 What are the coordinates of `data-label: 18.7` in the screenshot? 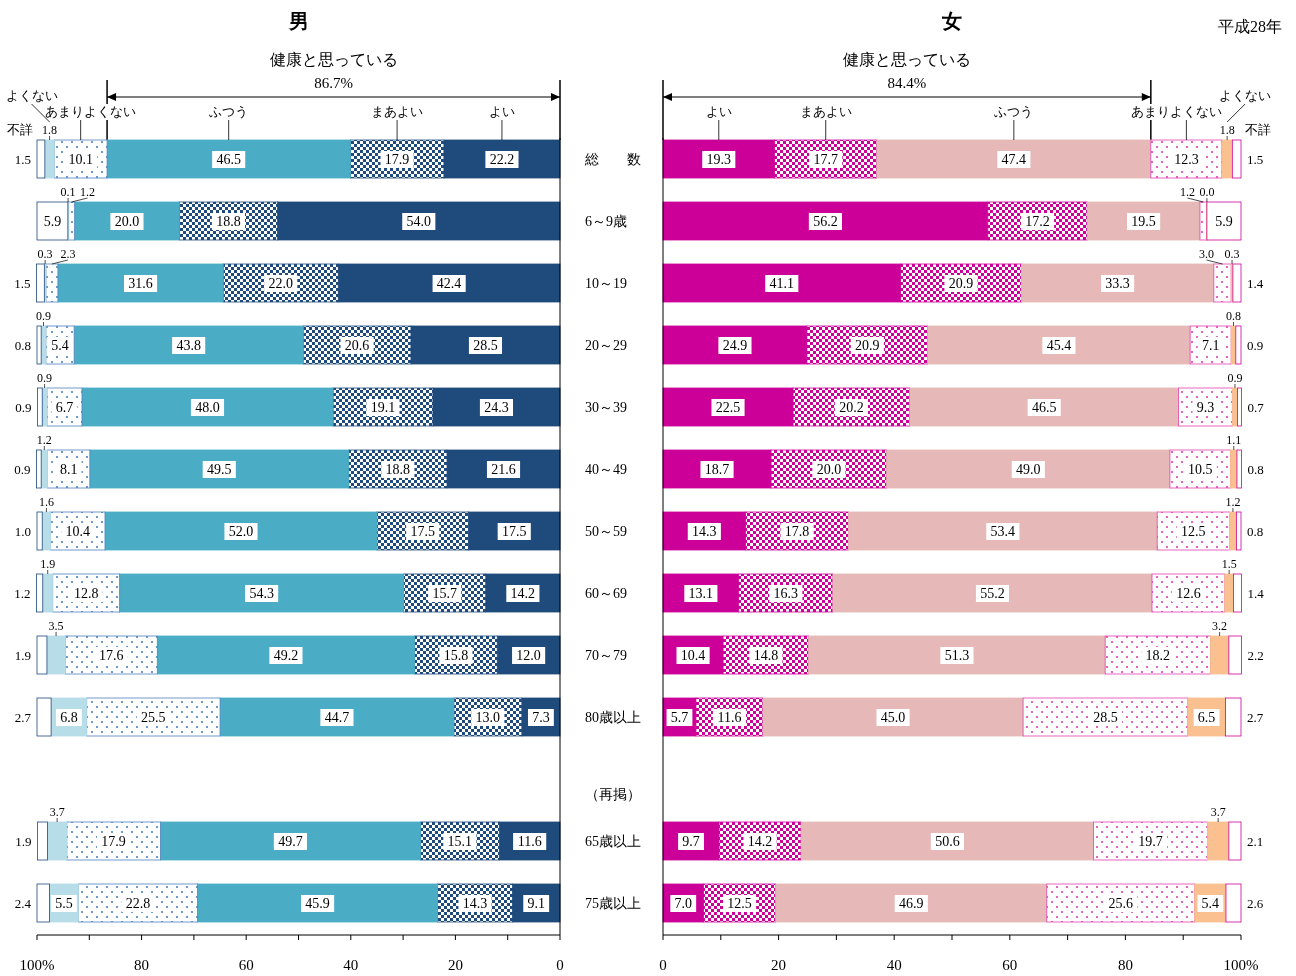 It's located at (717, 469).